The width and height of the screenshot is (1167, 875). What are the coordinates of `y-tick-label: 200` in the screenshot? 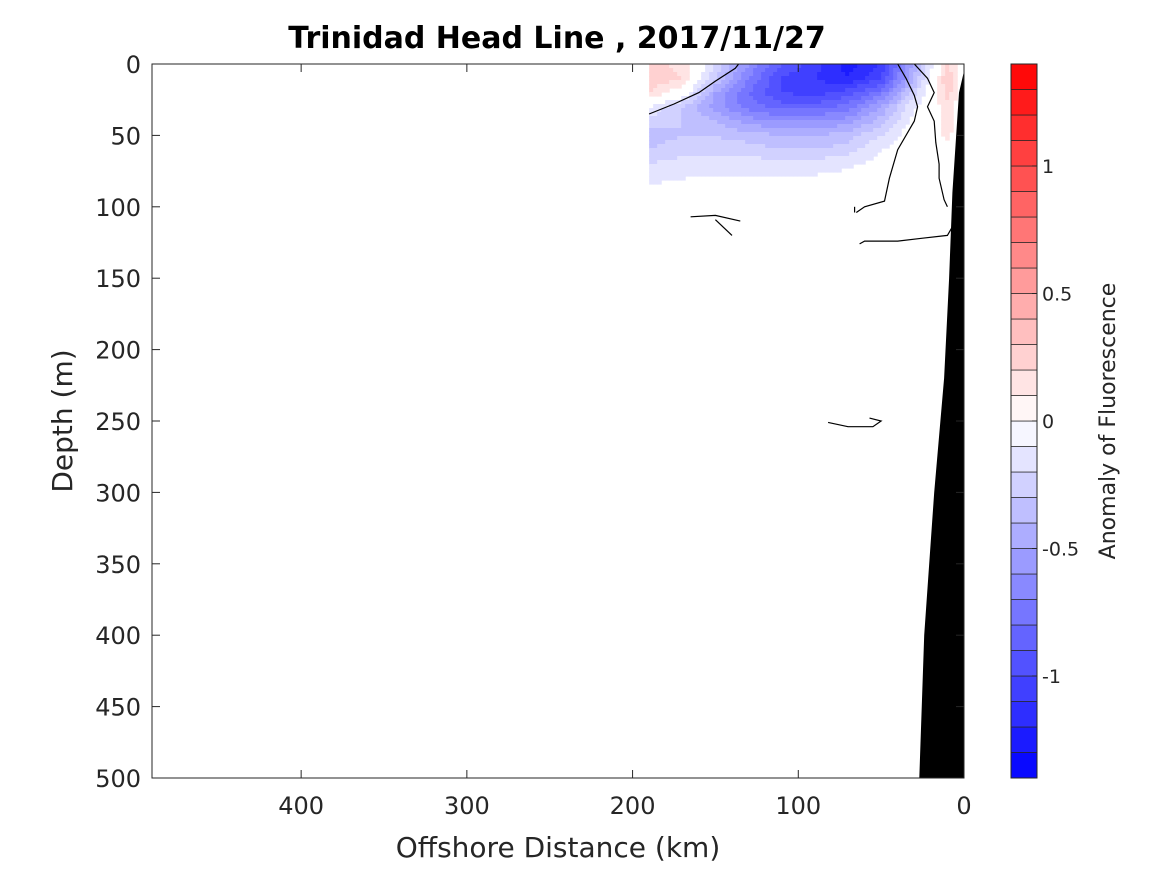 It's located at (118, 351).